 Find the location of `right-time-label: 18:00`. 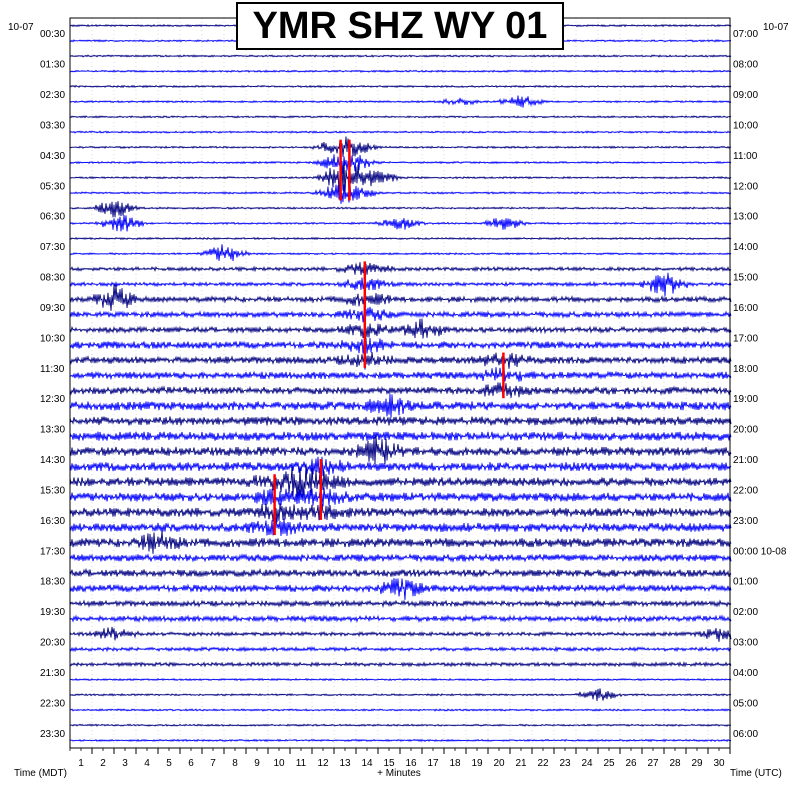

right-time-label: 18:00 is located at coordinates (745, 369).